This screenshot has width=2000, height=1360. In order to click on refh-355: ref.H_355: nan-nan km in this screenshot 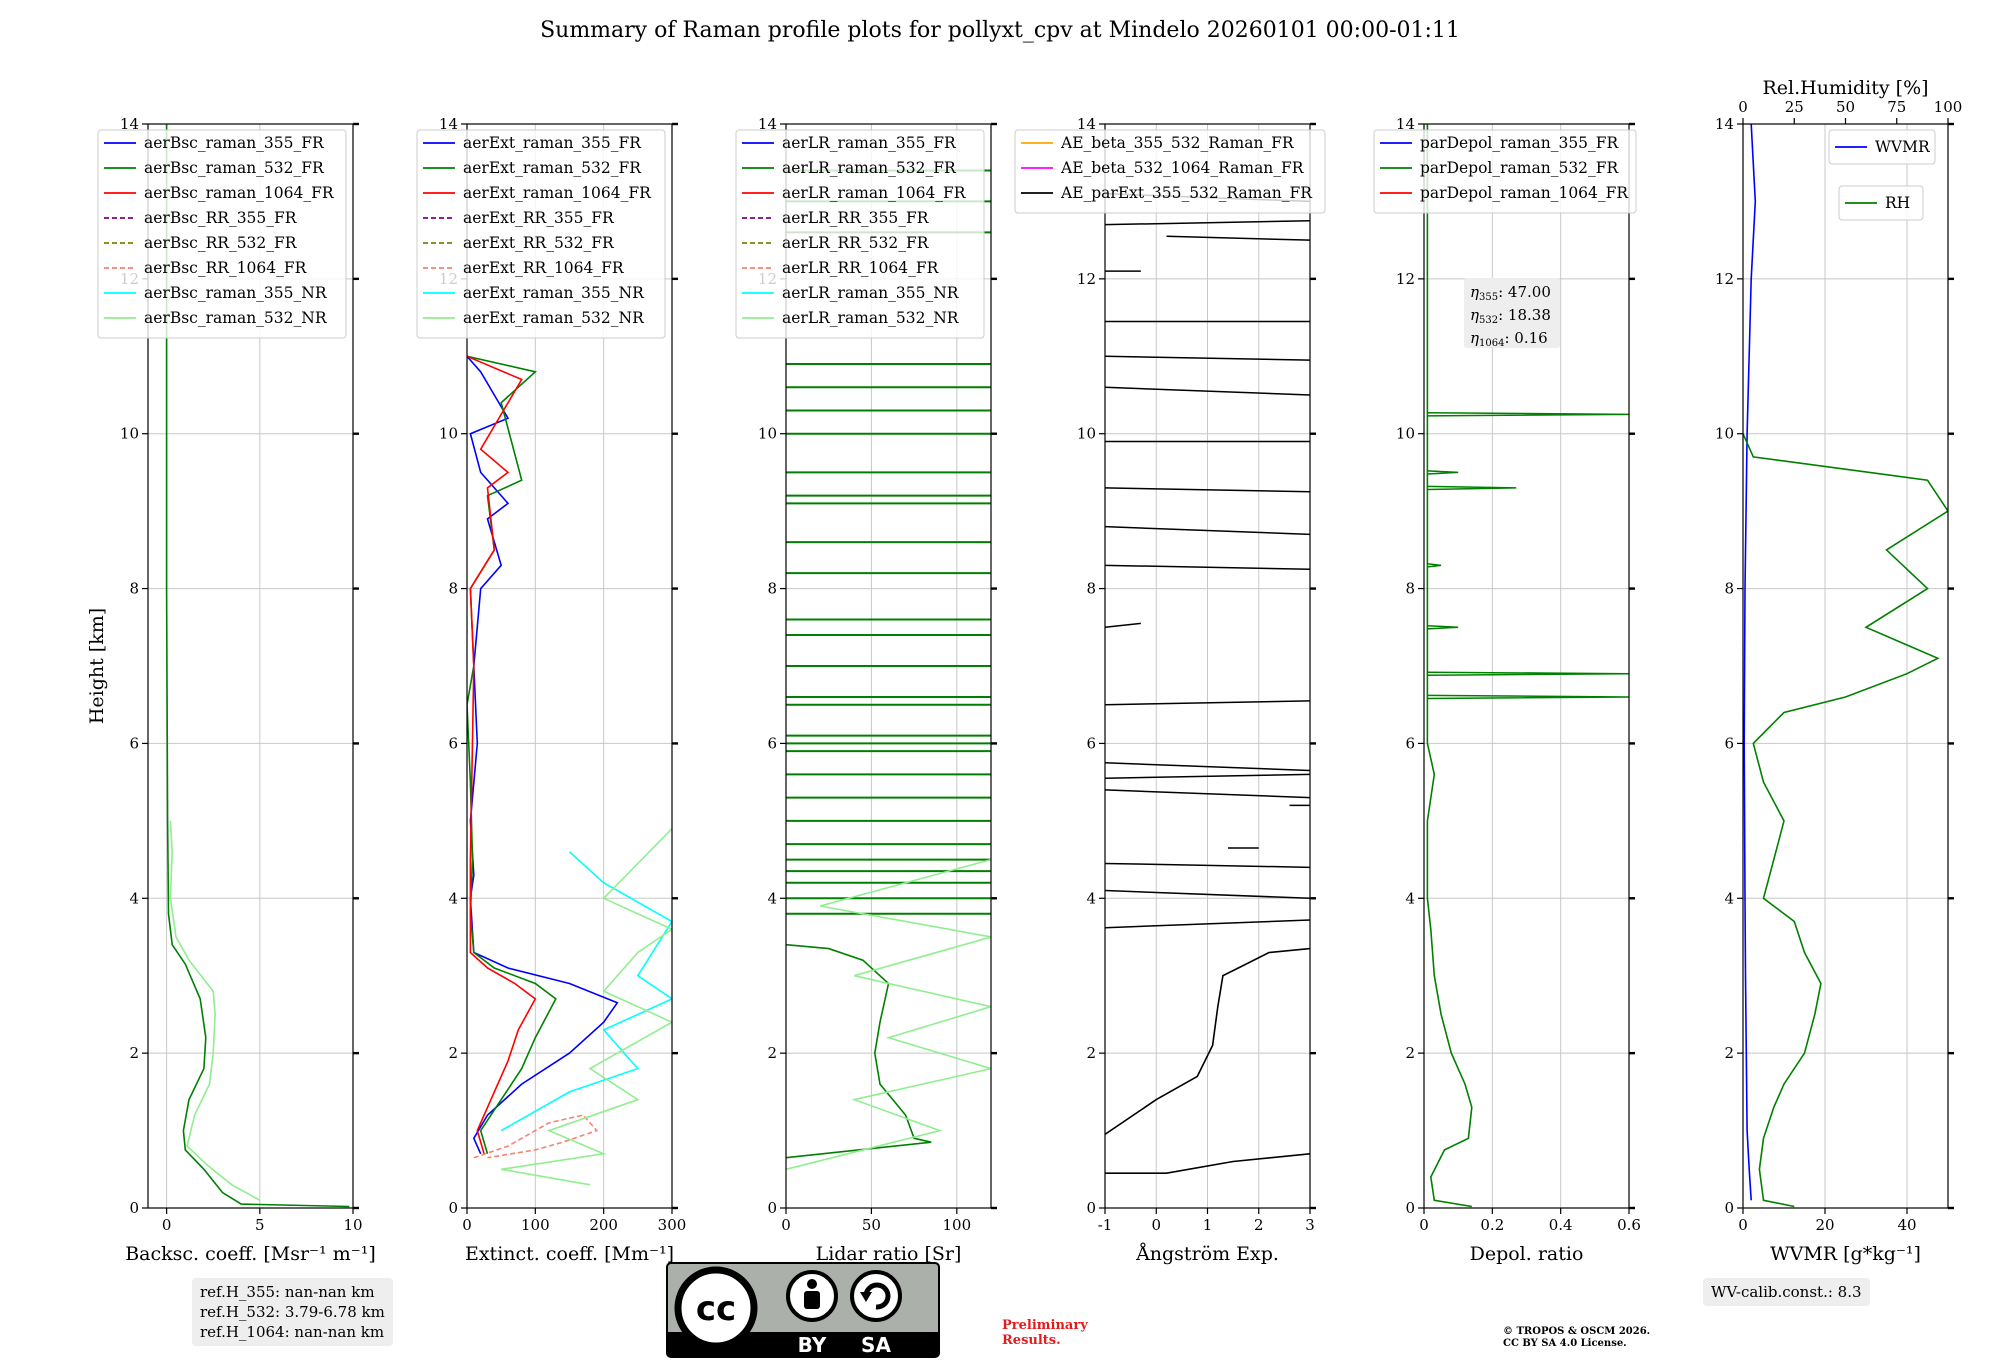, I will do `click(287, 1292)`.